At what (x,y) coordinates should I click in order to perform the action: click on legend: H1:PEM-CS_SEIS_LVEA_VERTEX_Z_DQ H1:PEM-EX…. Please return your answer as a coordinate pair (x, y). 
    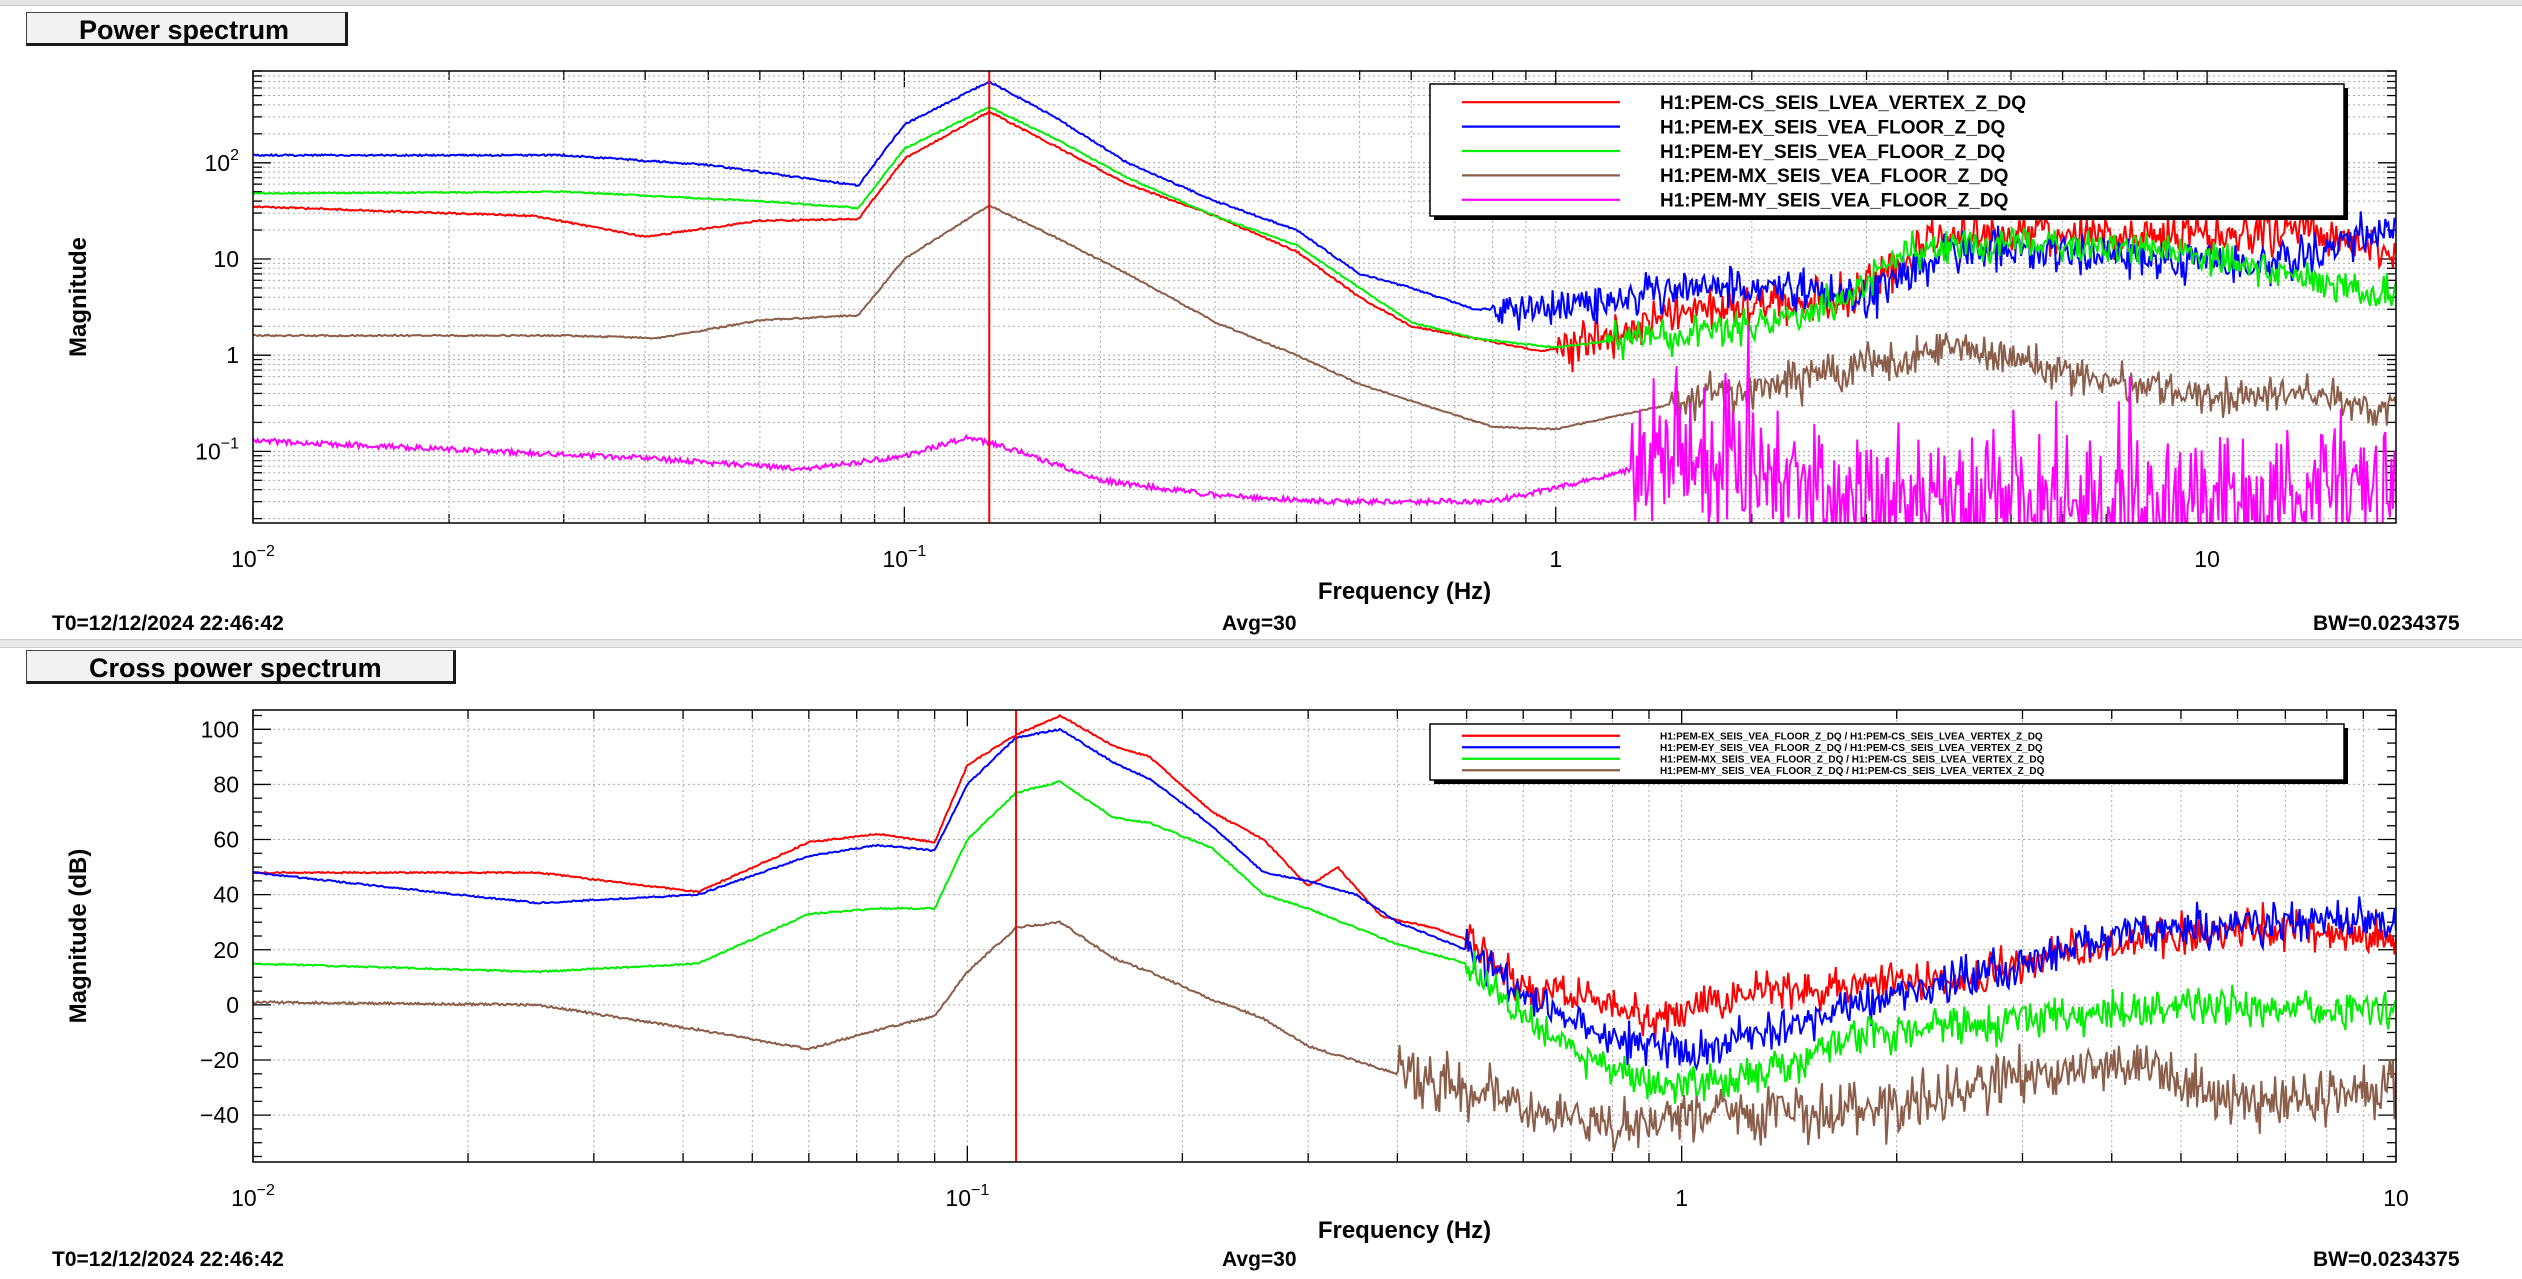
    Looking at the image, I should click on (1888, 151).